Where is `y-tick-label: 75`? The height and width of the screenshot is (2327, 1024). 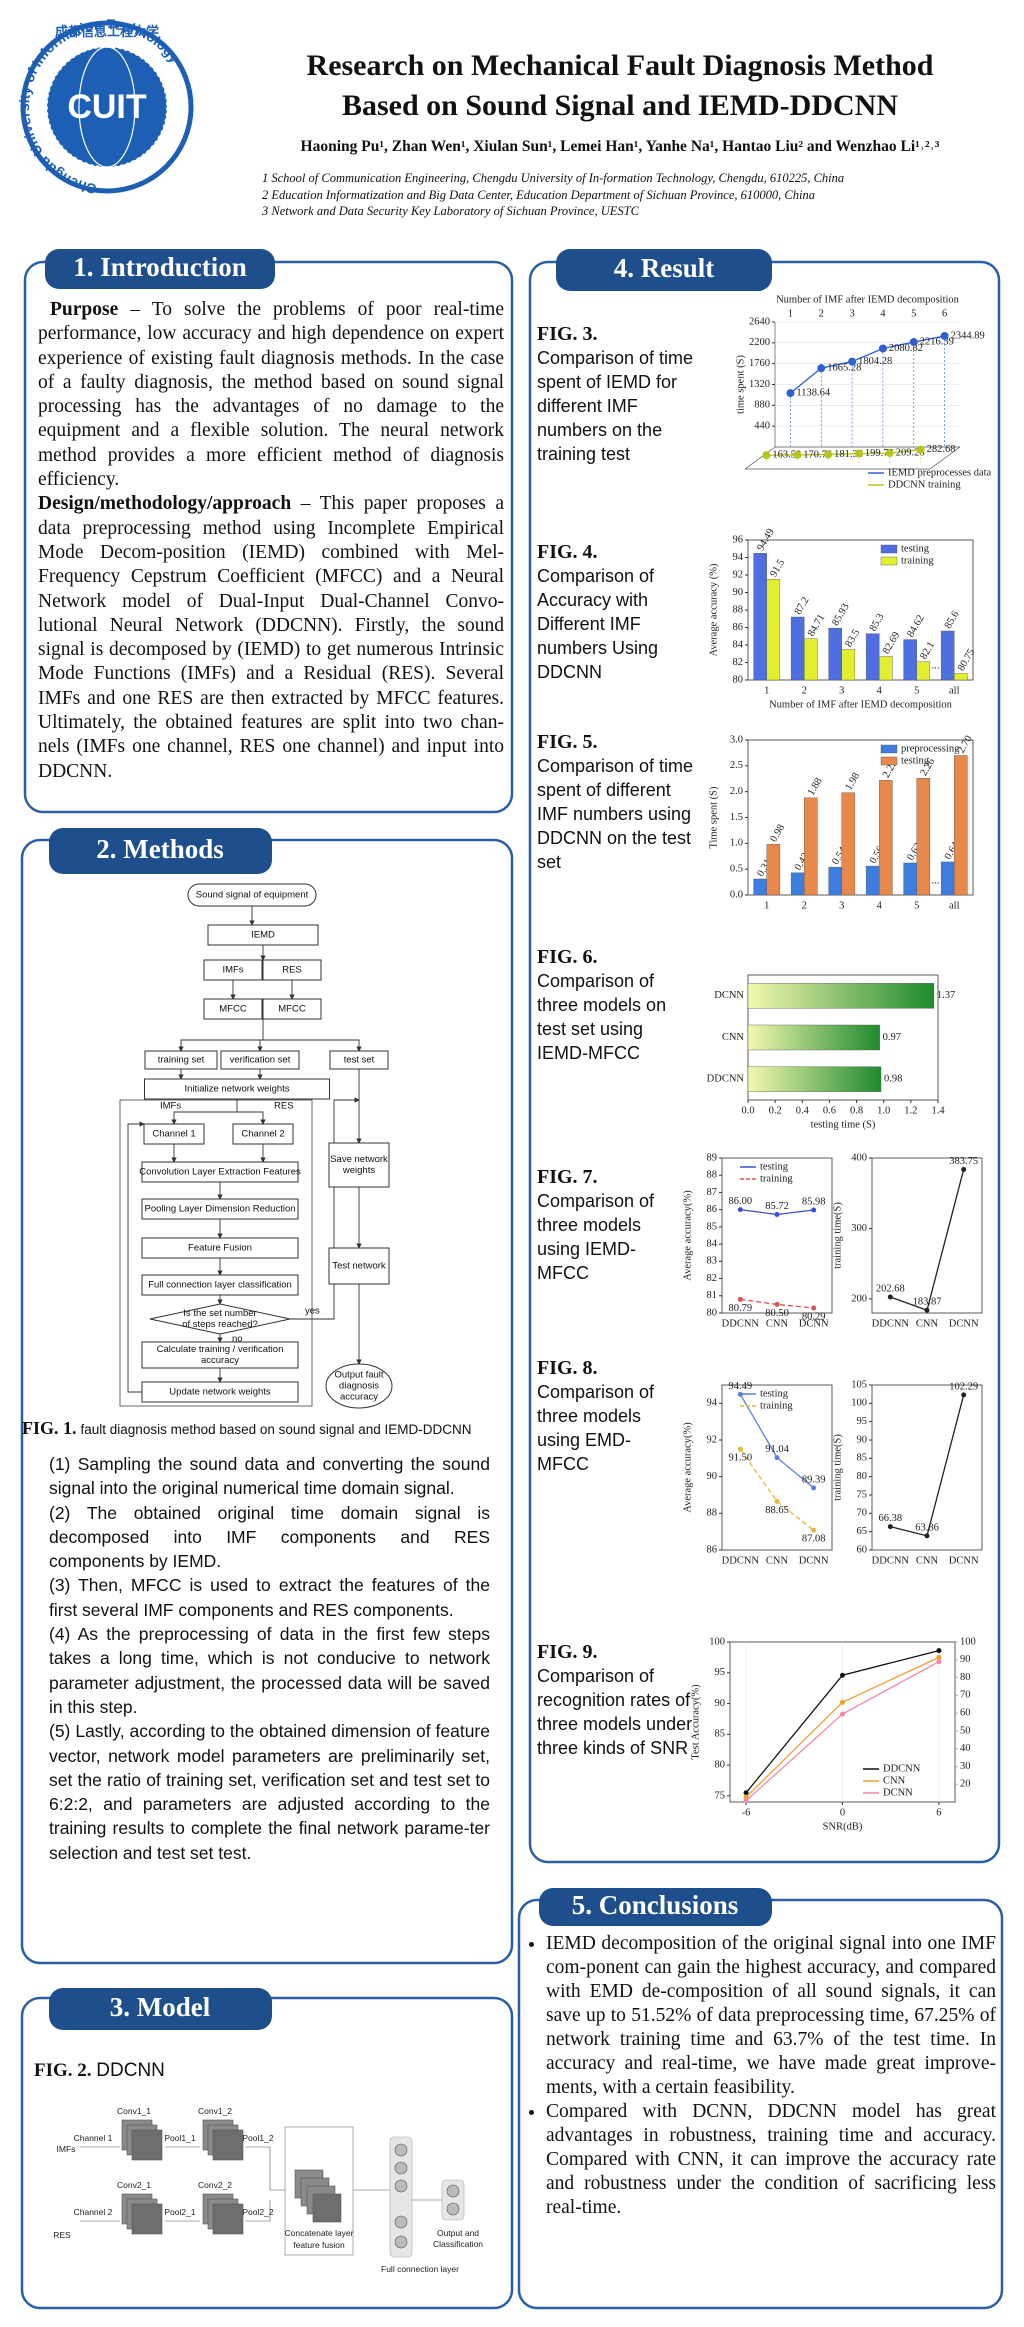 y-tick-label: 75 is located at coordinates (862, 1494).